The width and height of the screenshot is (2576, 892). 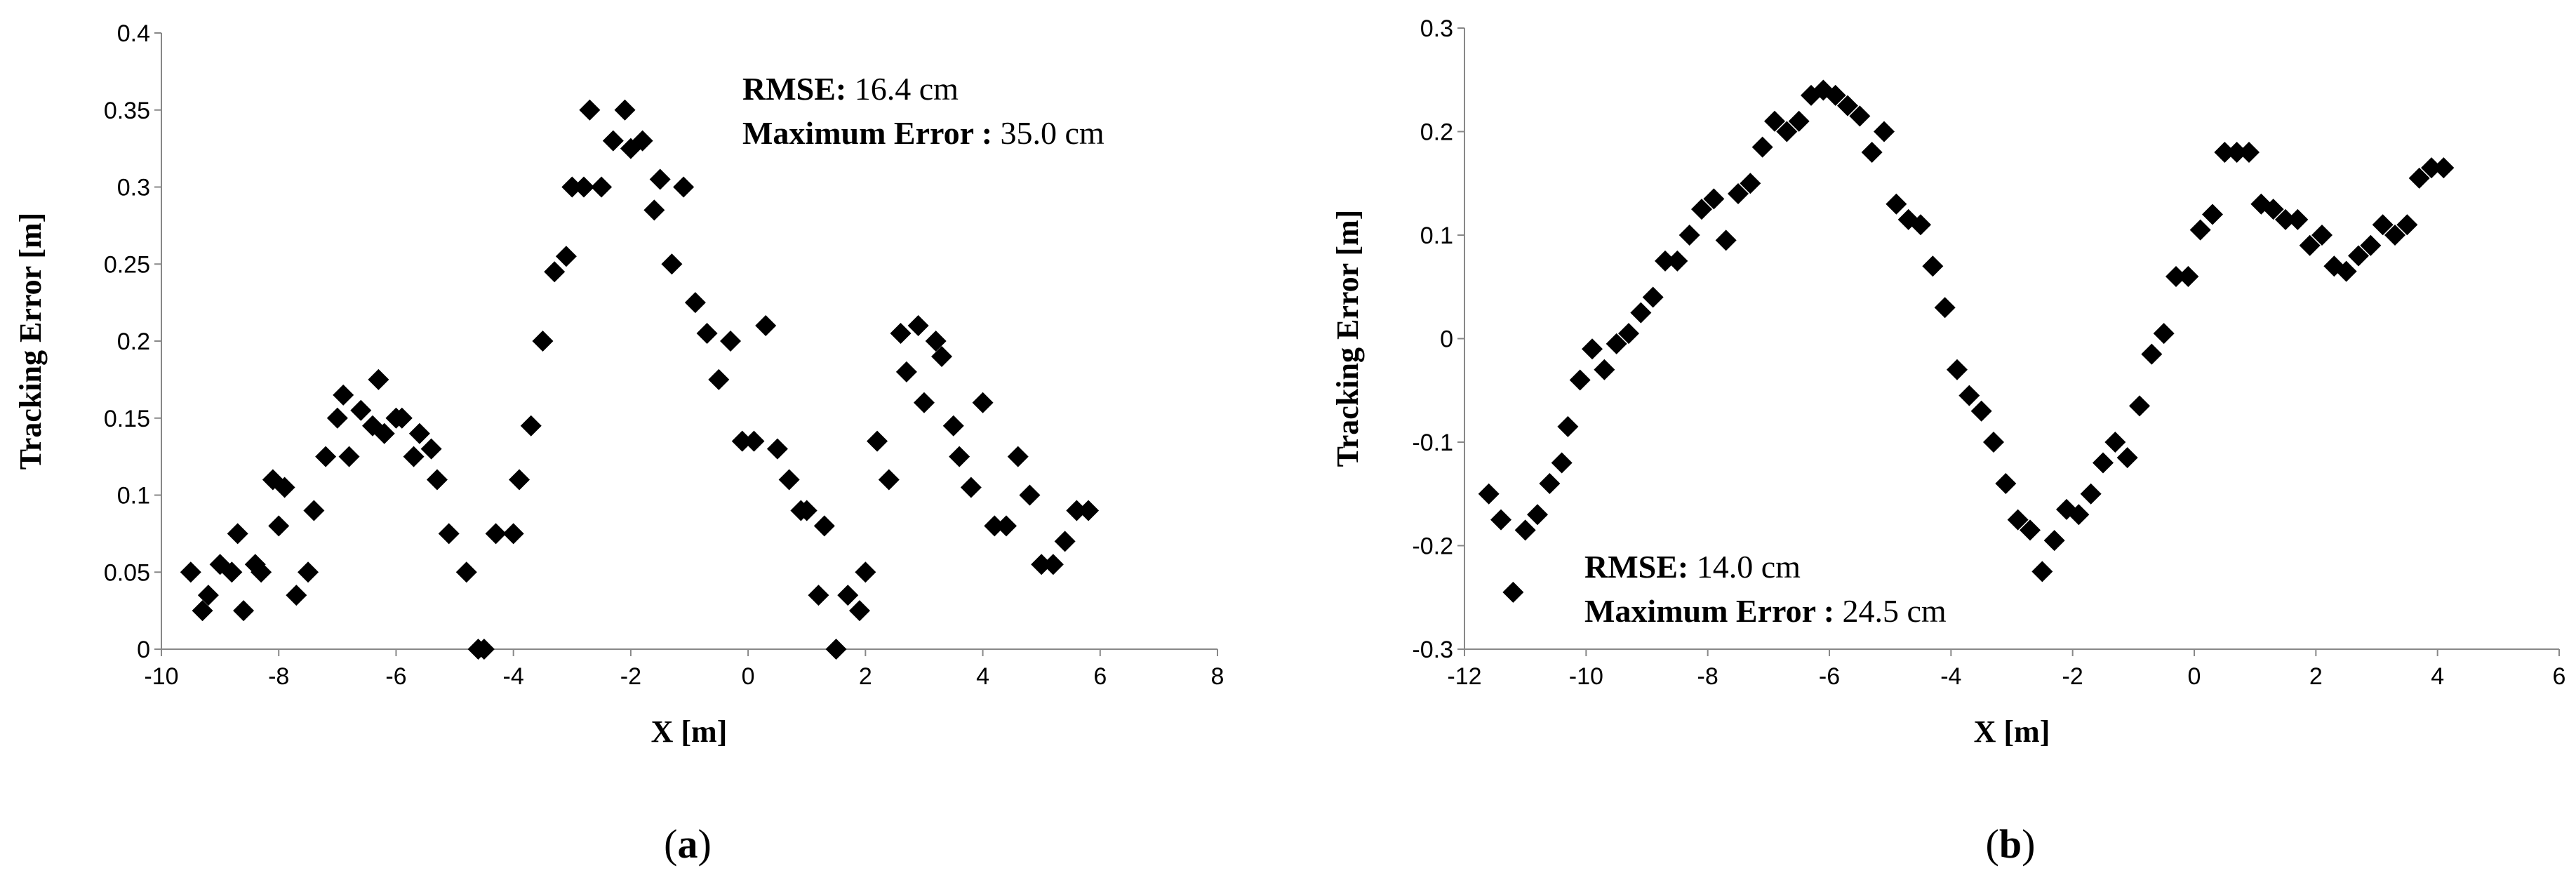 What do you see at coordinates (133, 33) in the screenshot?
I see `y-tick-label: 0.4` at bounding box center [133, 33].